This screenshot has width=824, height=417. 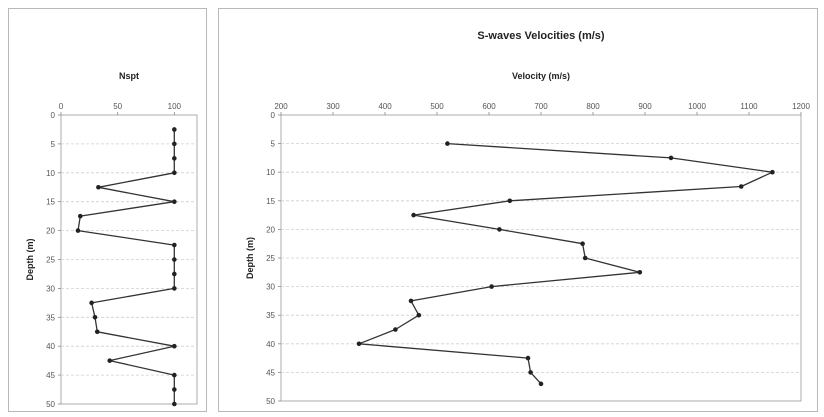 What do you see at coordinates (129, 76) in the screenshot?
I see `chart-subtitle: Nspt` at bounding box center [129, 76].